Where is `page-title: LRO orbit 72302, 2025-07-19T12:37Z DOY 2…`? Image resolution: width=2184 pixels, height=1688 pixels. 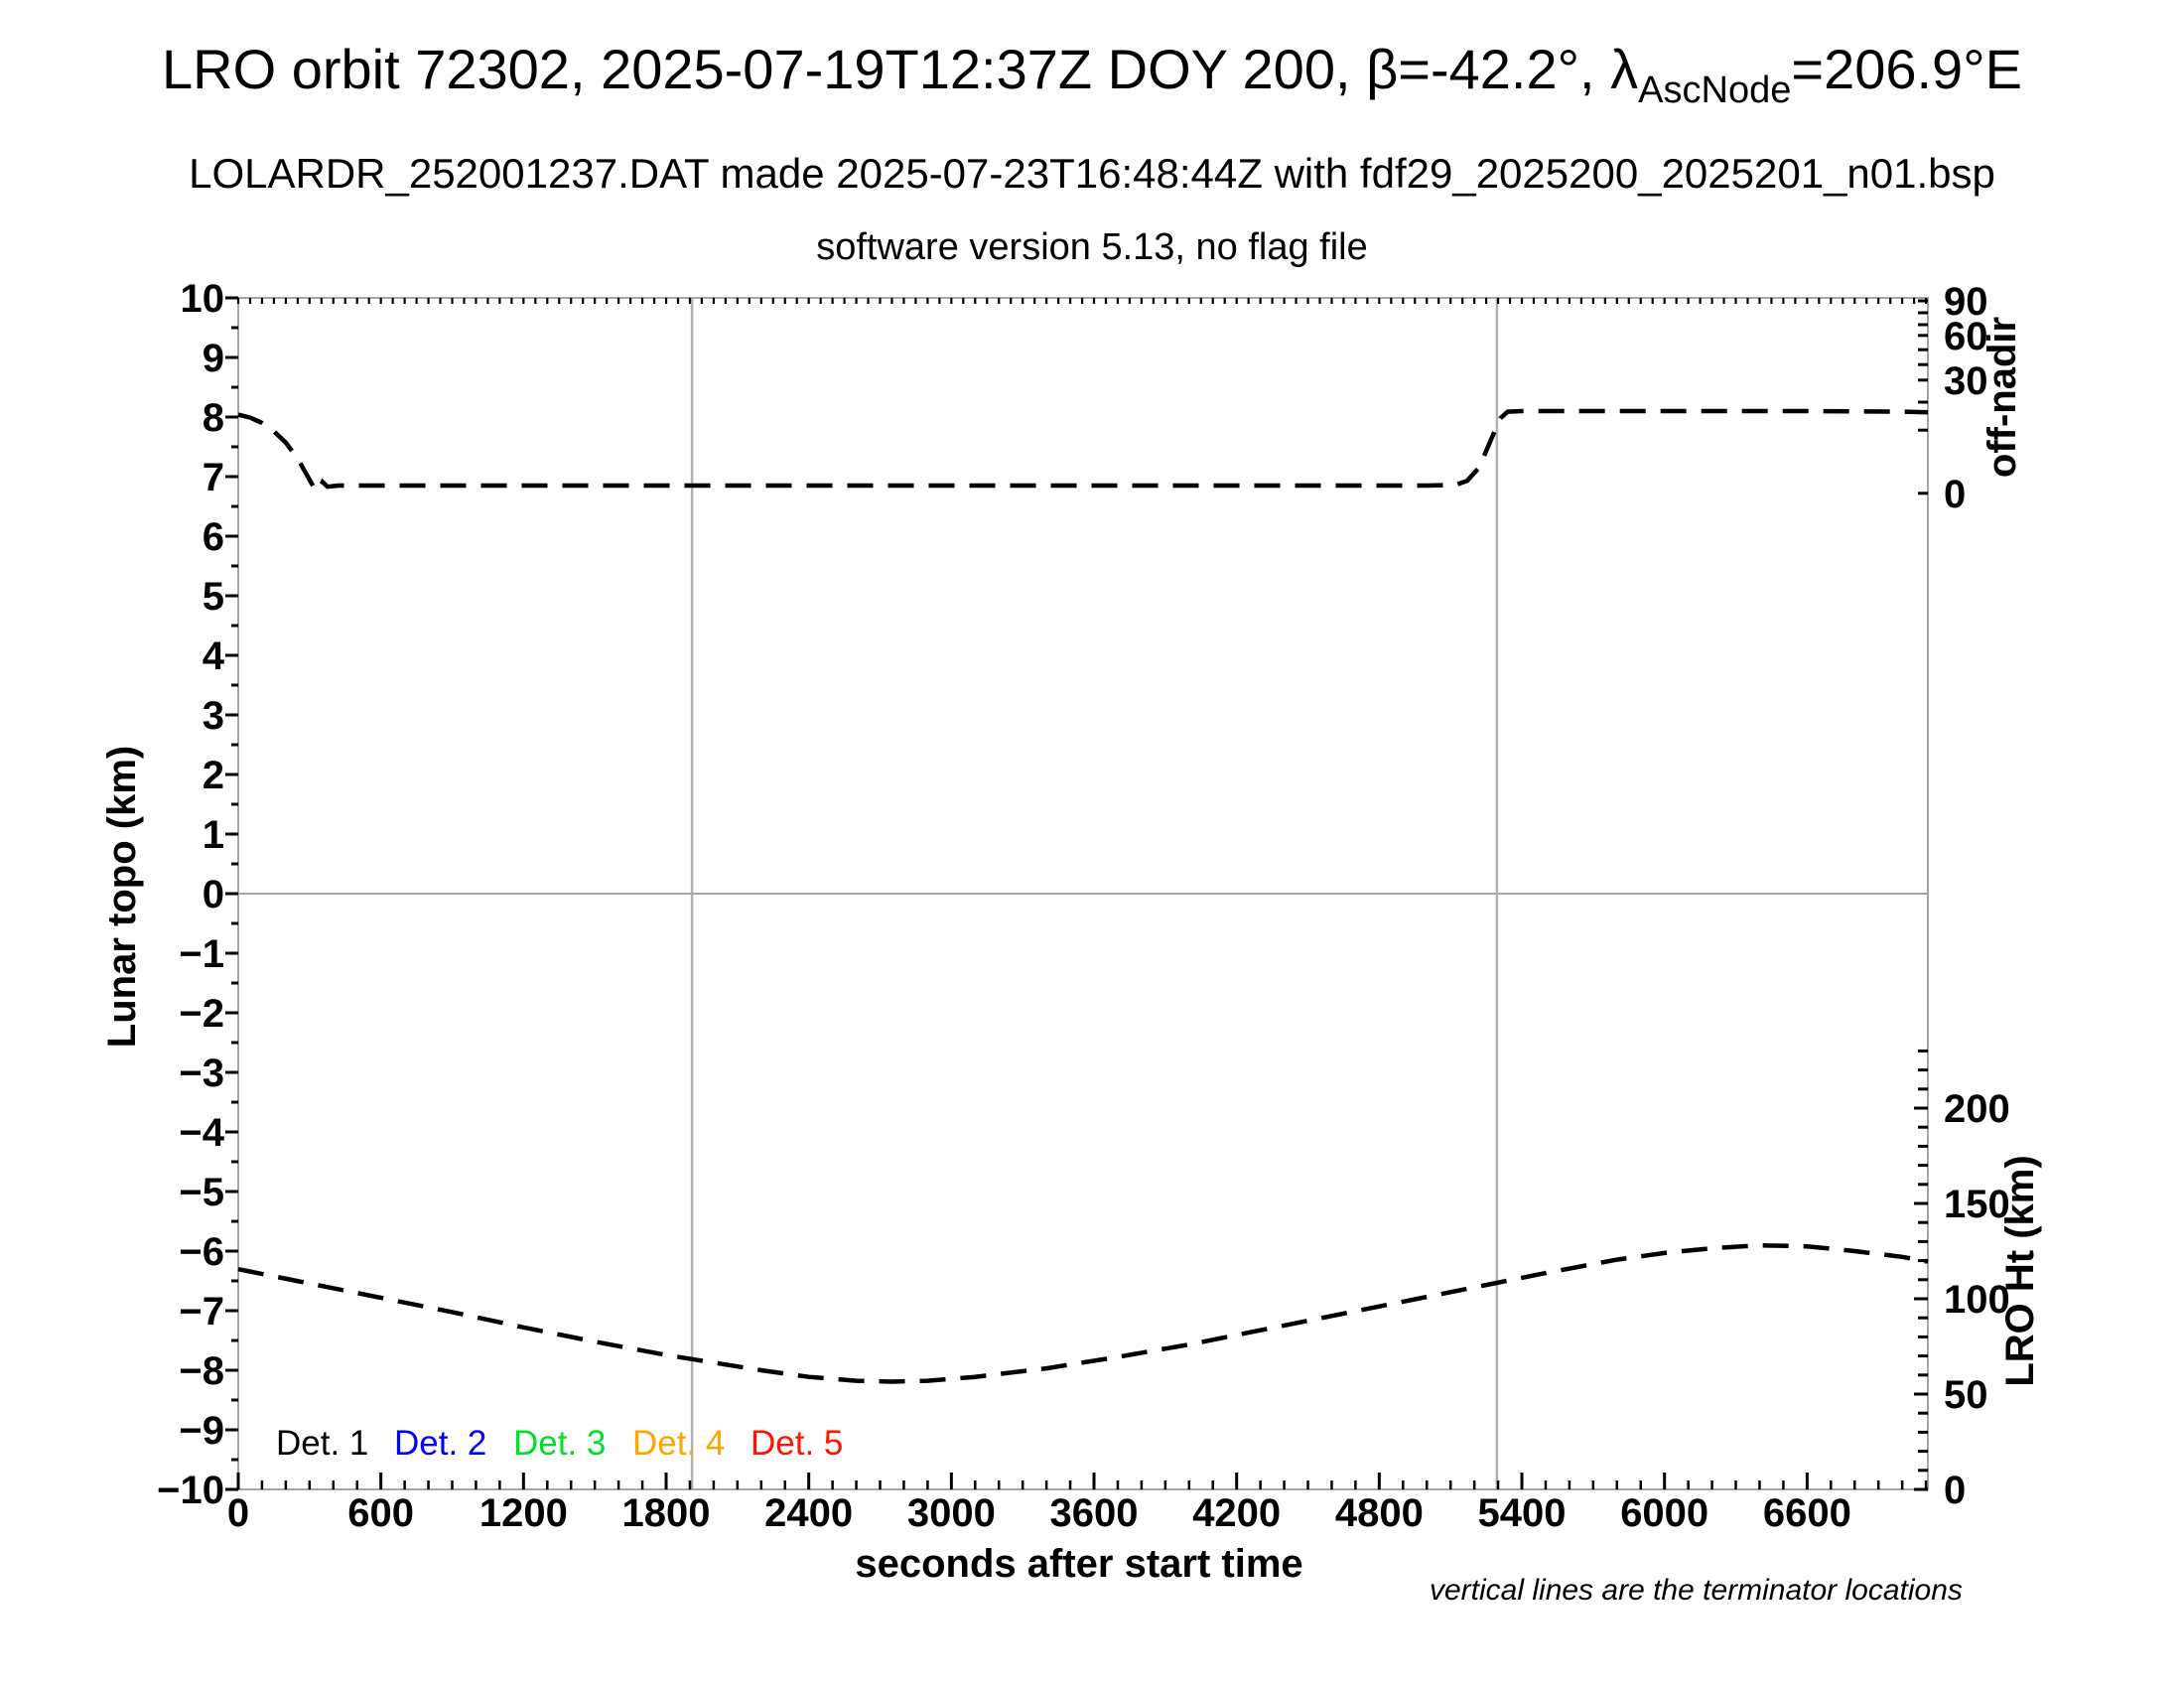 page-title: LRO orbit 72302, 2025-07-19T12:37Z DOY 2… is located at coordinates (1092, 80).